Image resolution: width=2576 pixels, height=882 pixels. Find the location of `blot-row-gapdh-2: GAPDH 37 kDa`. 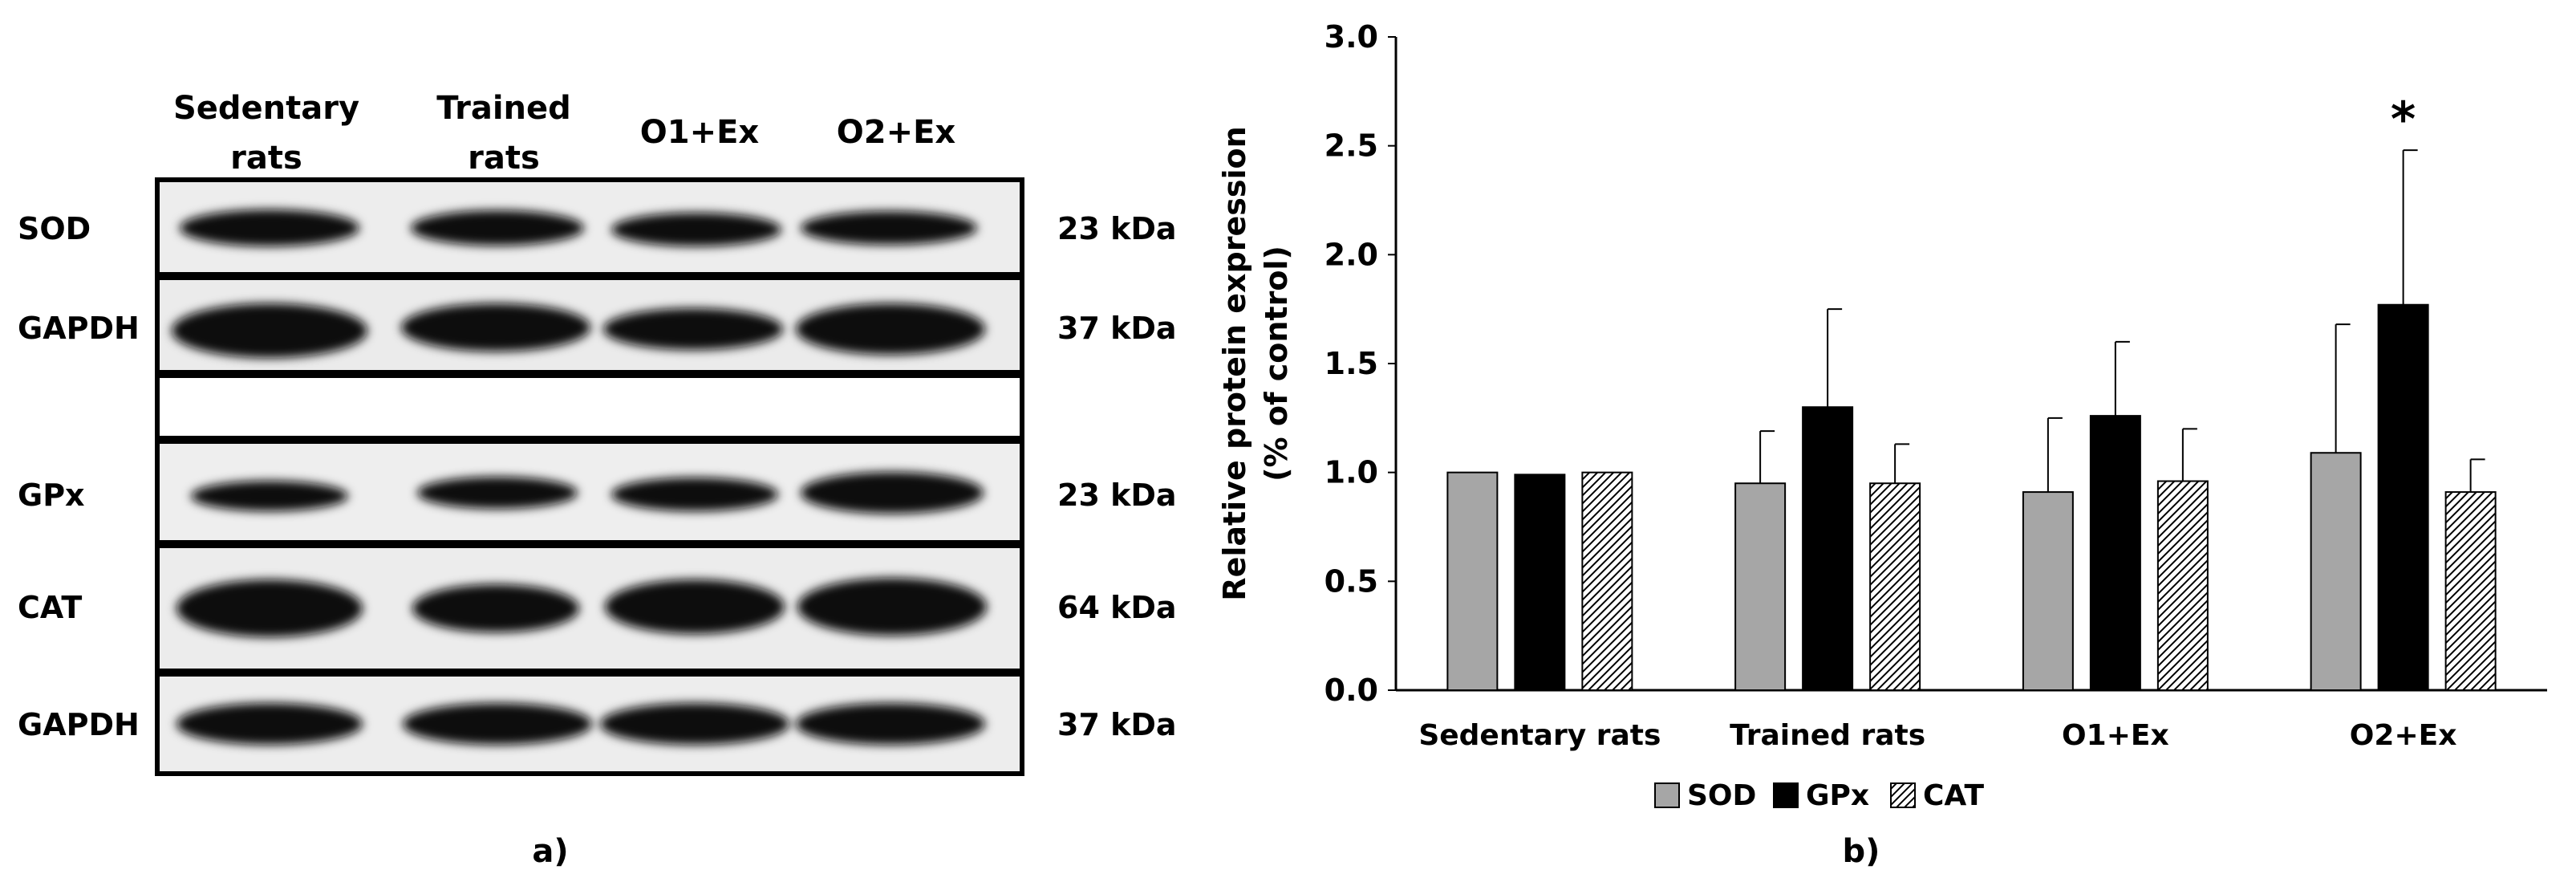

blot-row-gapdh-2: GAPDH 37 kDa is located at coordinates (597, 724).